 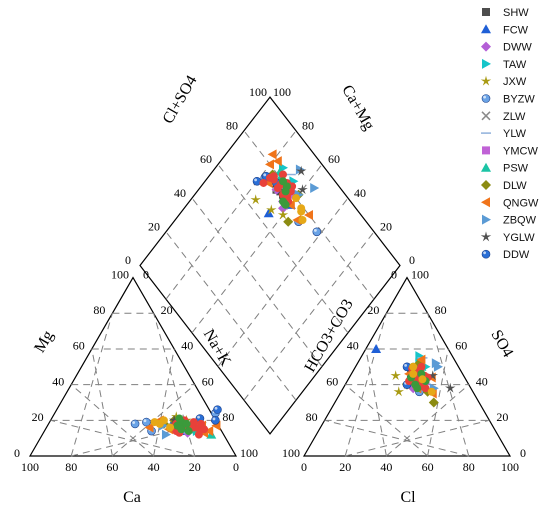 I want to click on legend-label: YLW, so click(x=515, y=134).